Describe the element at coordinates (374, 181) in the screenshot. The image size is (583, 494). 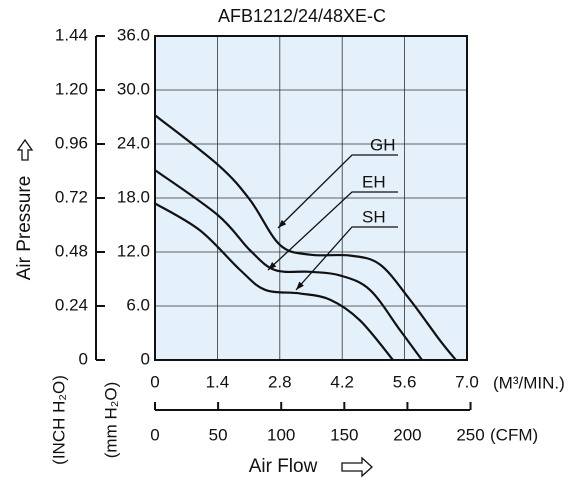
I see `series-label: EH` at that location.